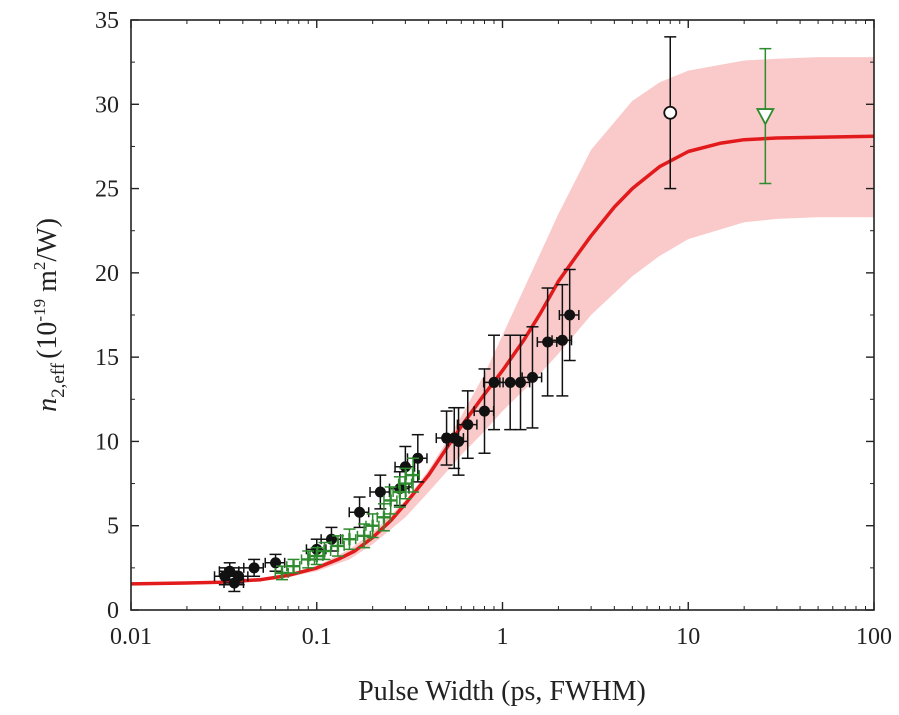 The width and height of the screenshot is (899, 715). What do you see at coordinates (765, 117) in the screenshot?
I see `data-point-triangle` at bounding box center [765, 117].